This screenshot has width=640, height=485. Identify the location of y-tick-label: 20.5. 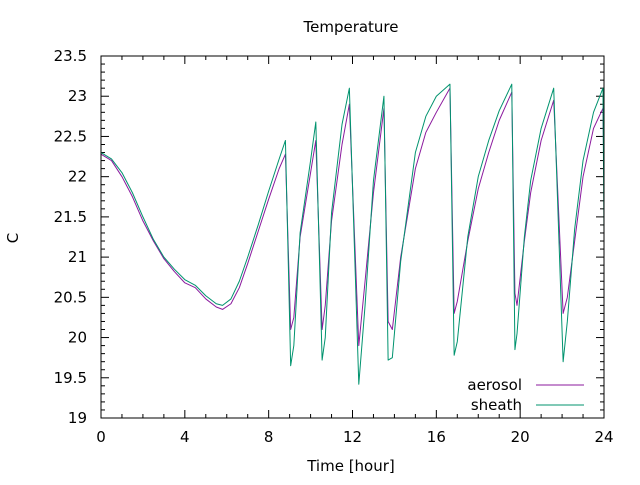
(70, 297).